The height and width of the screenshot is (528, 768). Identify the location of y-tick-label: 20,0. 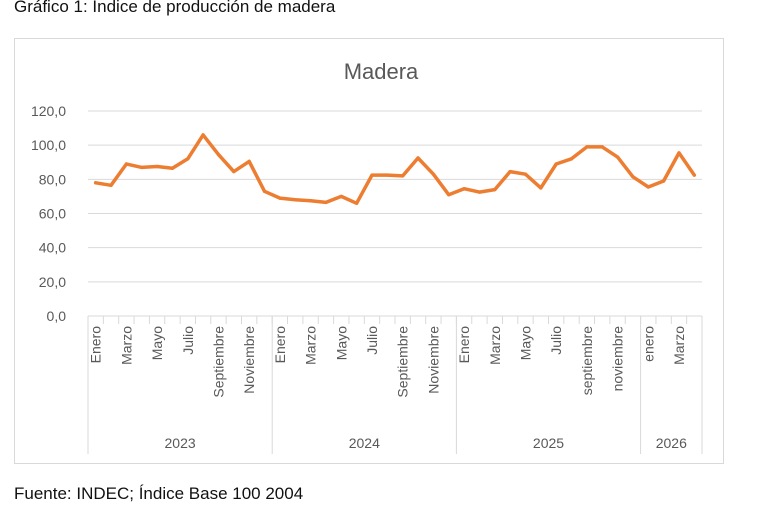
(52, 282).